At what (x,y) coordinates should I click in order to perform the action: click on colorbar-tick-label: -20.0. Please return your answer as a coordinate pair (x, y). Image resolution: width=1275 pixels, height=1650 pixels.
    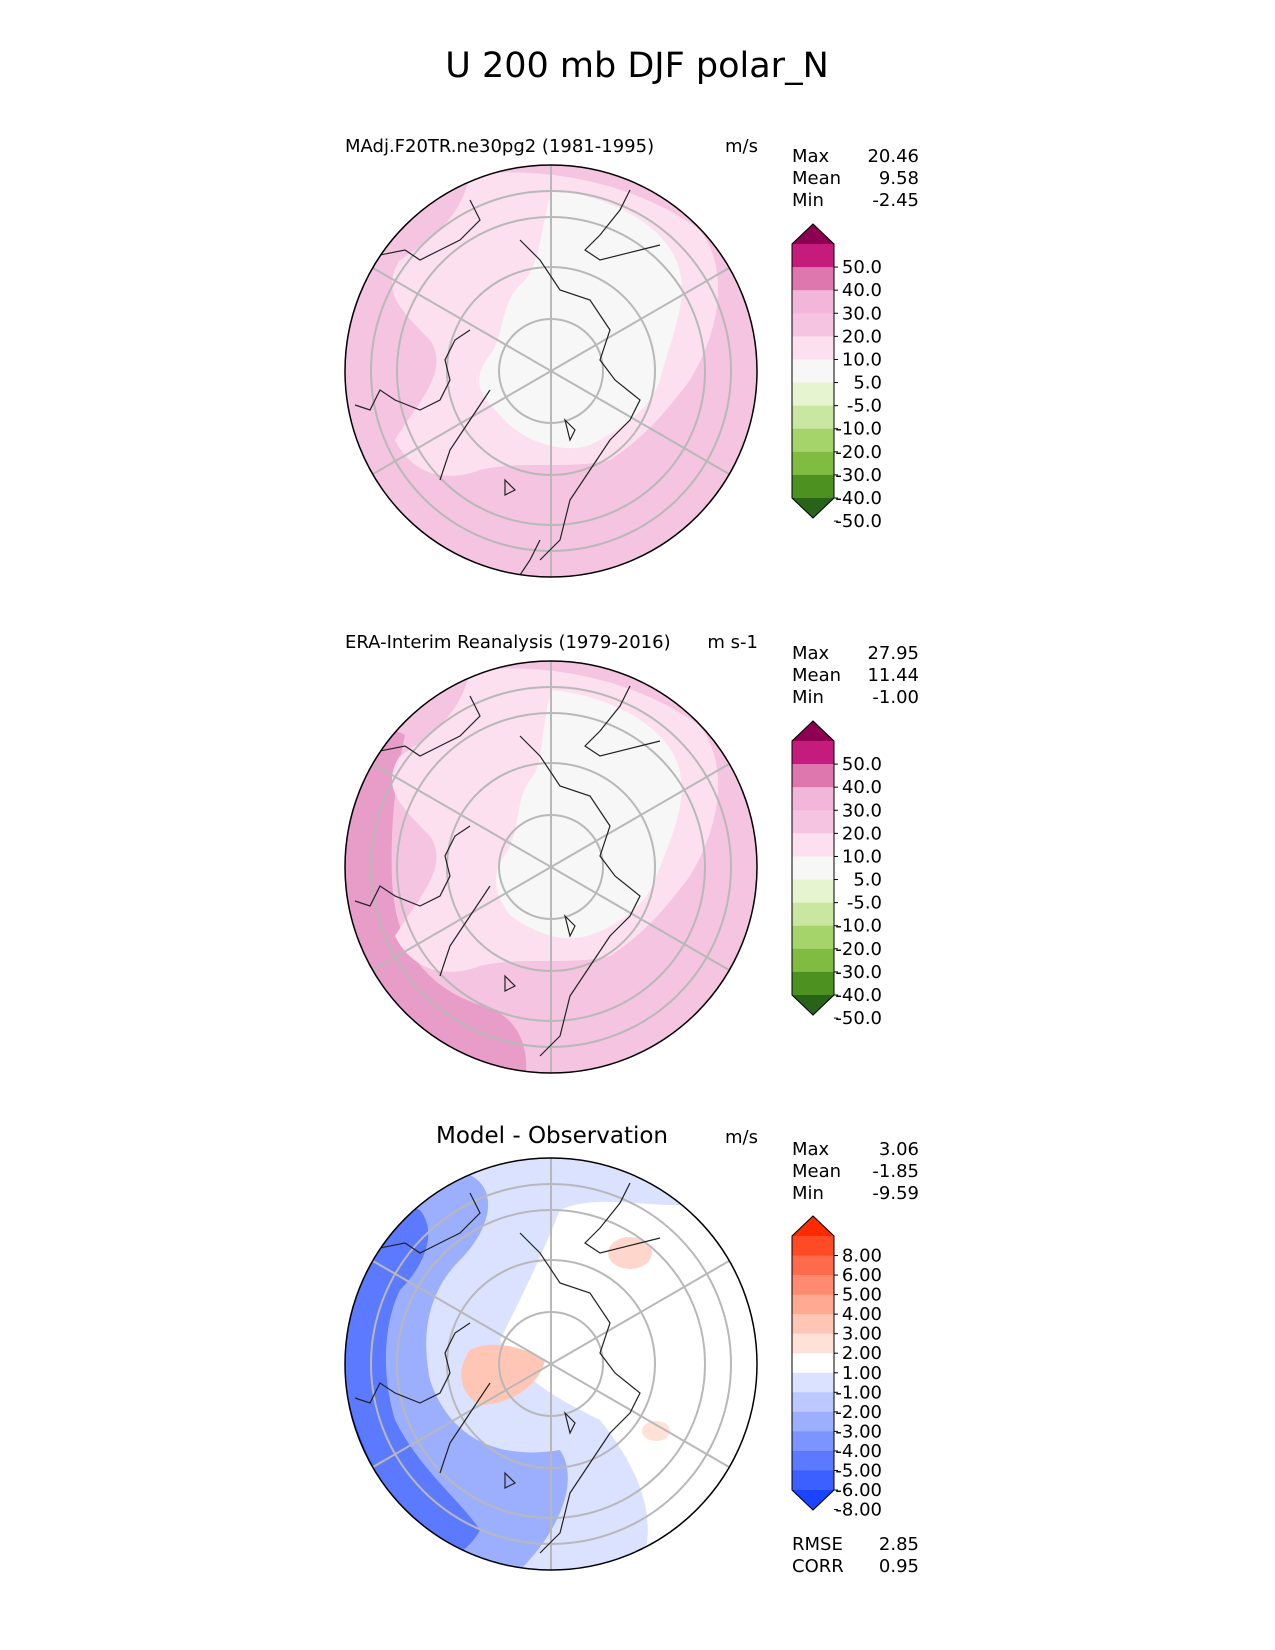
    Looking at the image, I should click on (858, 452).